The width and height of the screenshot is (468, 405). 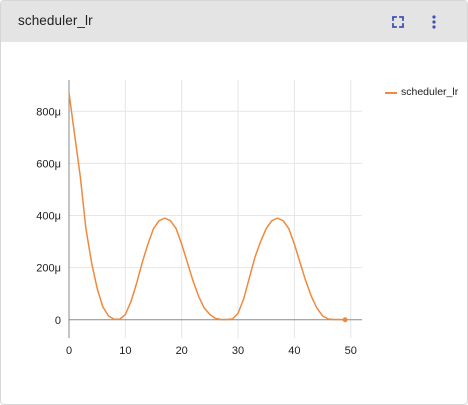 I want to click on y-tick-label: 0, so click(x=58, y=321).